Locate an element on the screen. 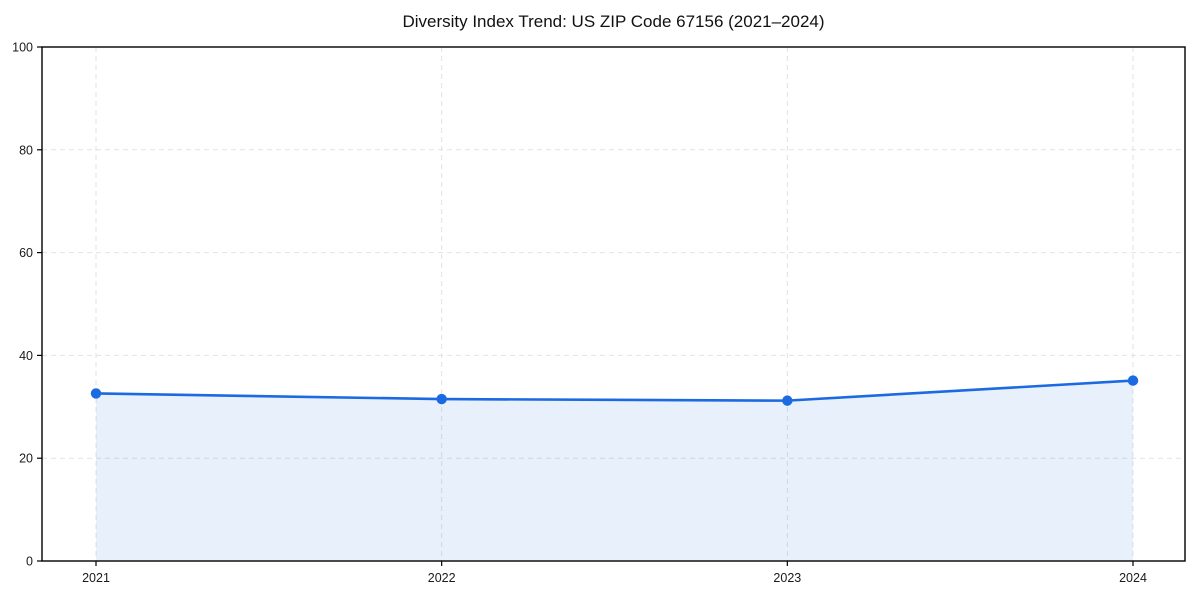 The height and width of the screenshot is (600, 1200). y-tick-label: 100 is located at coordinates (22, 48).